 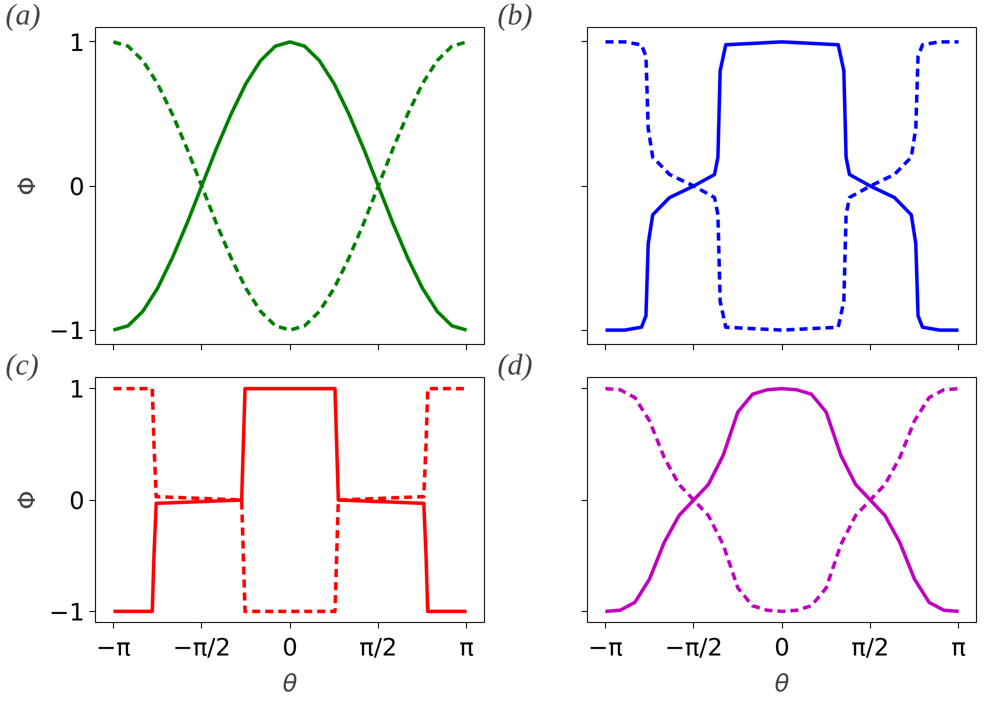 What do you see at coordinates (22, 365) in the screenshot?
I see `chart-title: (c)` at bounding box center [22, 365].